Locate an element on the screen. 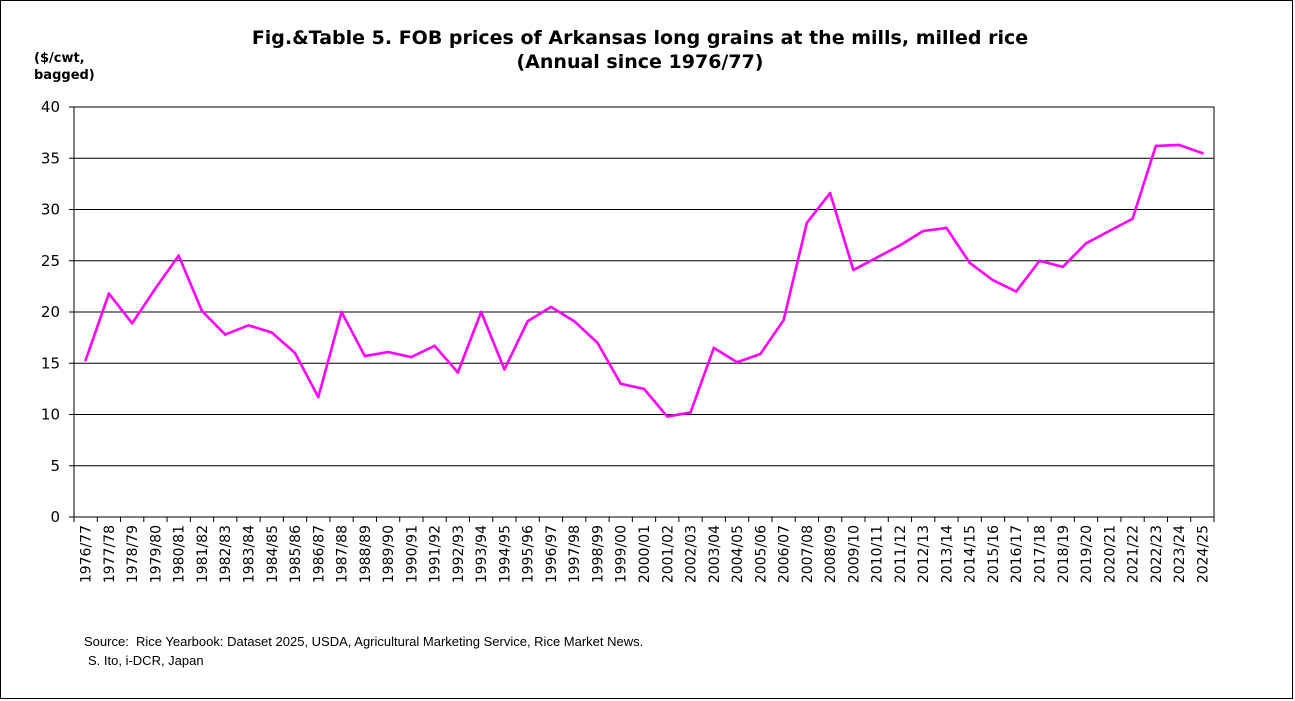 The width and height of the screenshot is (1295, 701). y-tick-label: 35 is located at coordinates (50, 158).